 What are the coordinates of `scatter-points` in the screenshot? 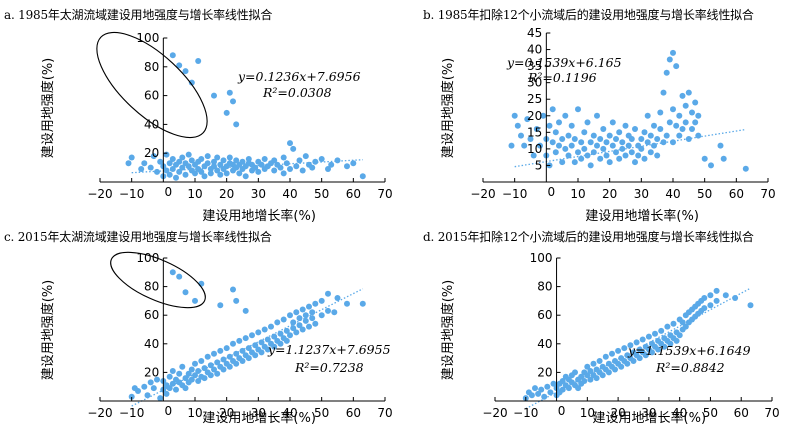 It's located at (245, 116).